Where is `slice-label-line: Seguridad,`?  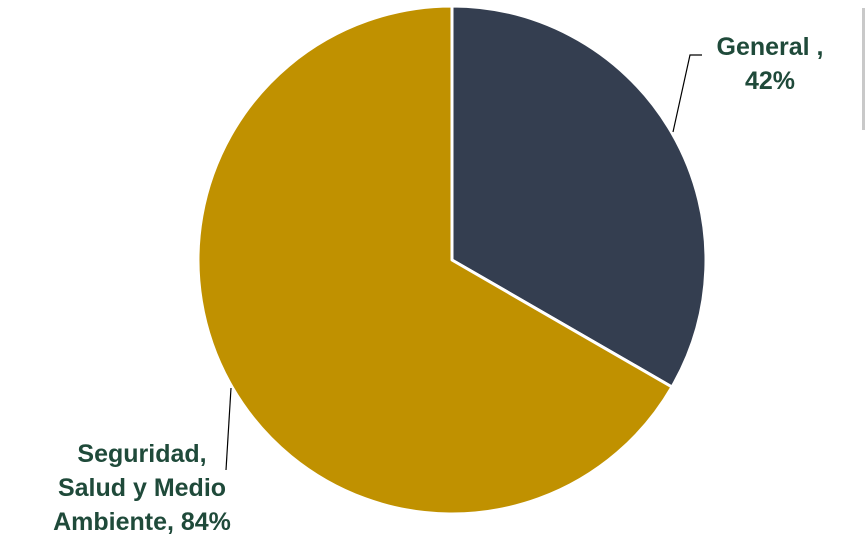 slice-label-line: Seguridad, is located at coordinates (141, 454).